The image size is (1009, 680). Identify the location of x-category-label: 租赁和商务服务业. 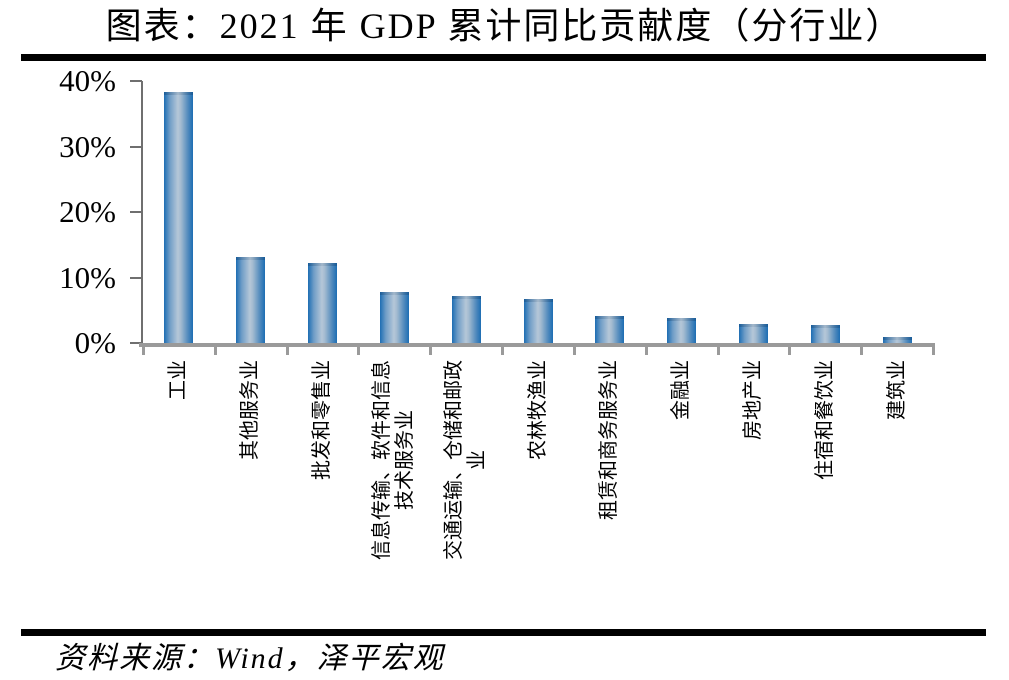
(609, 485).